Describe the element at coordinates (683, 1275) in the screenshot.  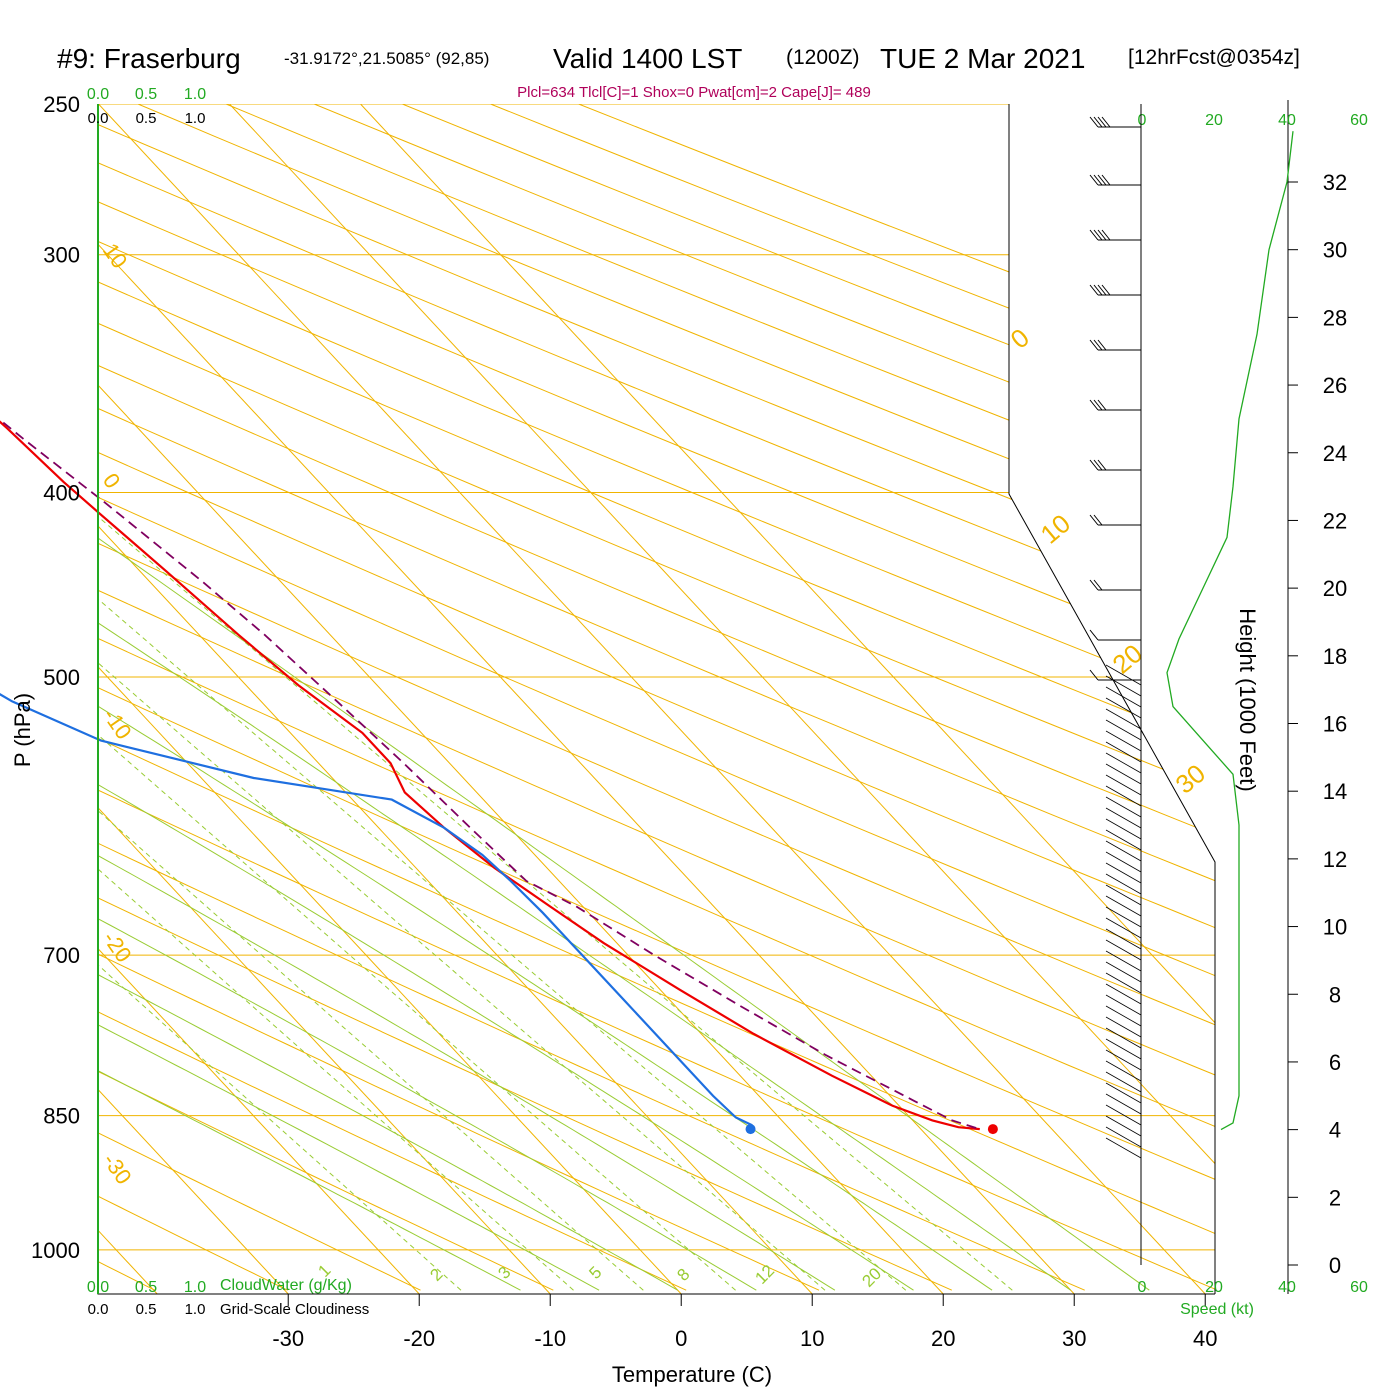
I see `mixing-ratio-label: 8` at that location.